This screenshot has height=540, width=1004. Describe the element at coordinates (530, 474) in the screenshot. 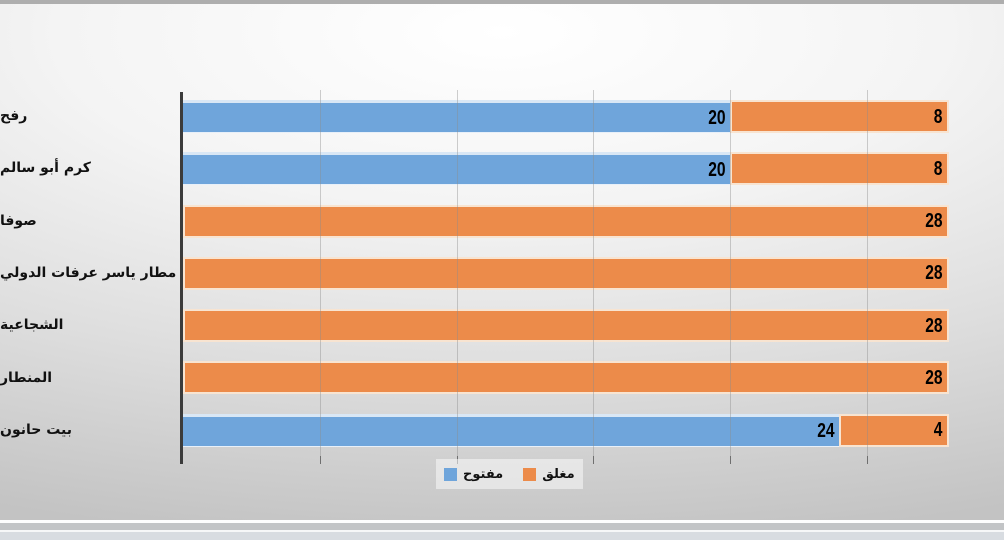

I see `legend-swatch-closed-icon` at that location.